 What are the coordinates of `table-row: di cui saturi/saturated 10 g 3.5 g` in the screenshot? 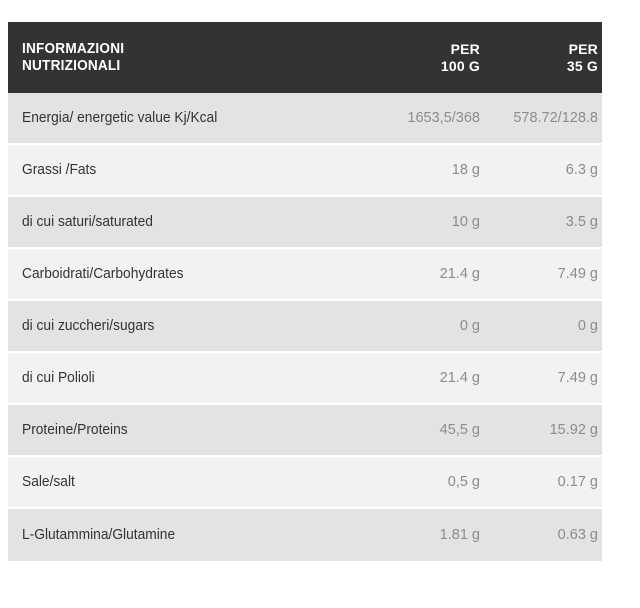 It's located at (305, 223).